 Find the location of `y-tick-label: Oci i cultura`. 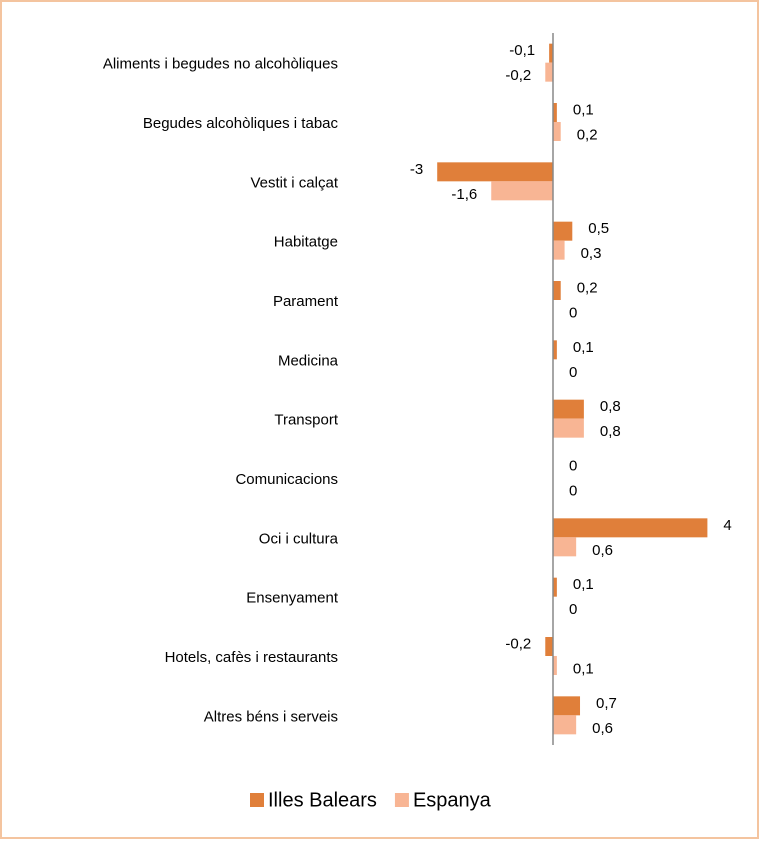

y-tick-label: Oci i cultura is located at coordinates (299, 538).